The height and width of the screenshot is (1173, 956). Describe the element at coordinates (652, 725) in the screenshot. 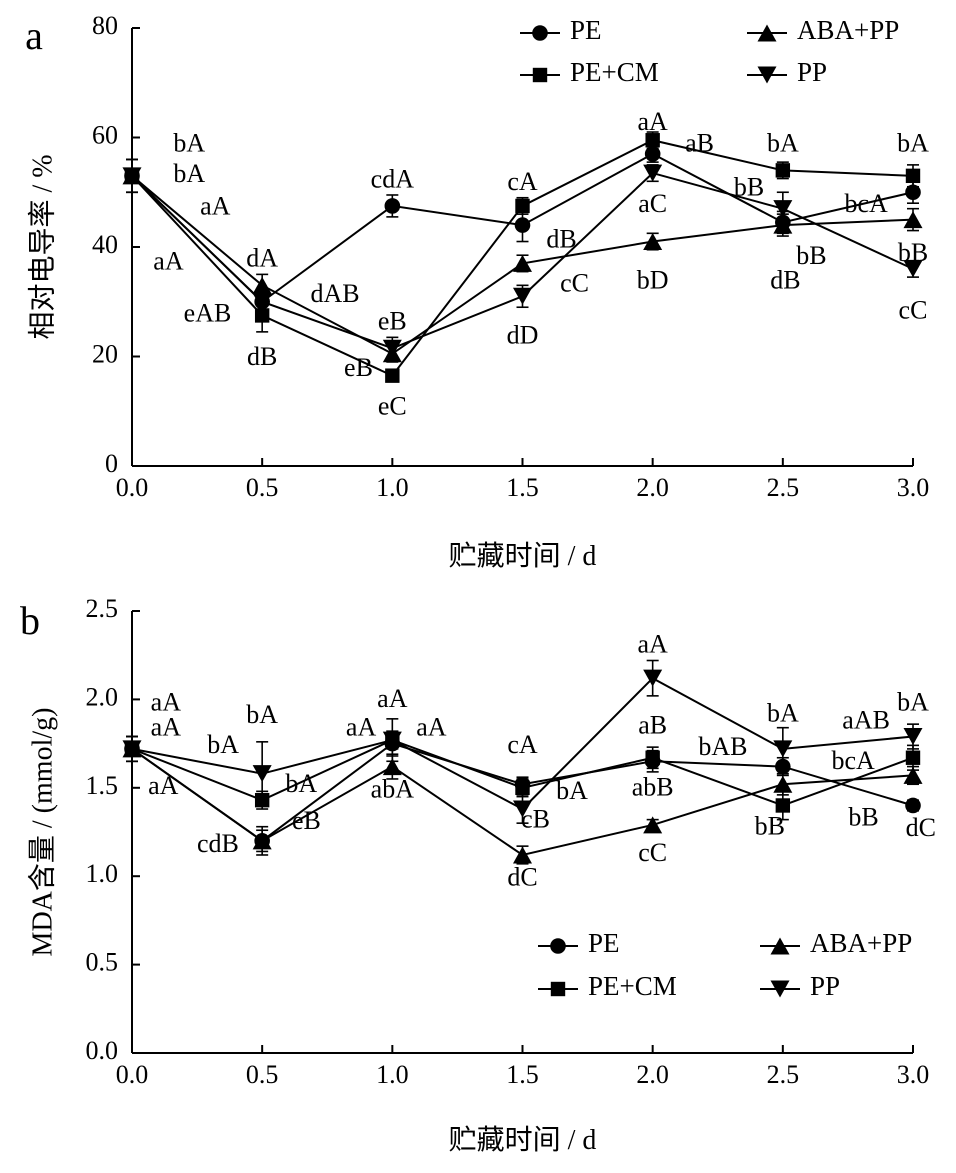

I see `significance-label: aB` at that location.